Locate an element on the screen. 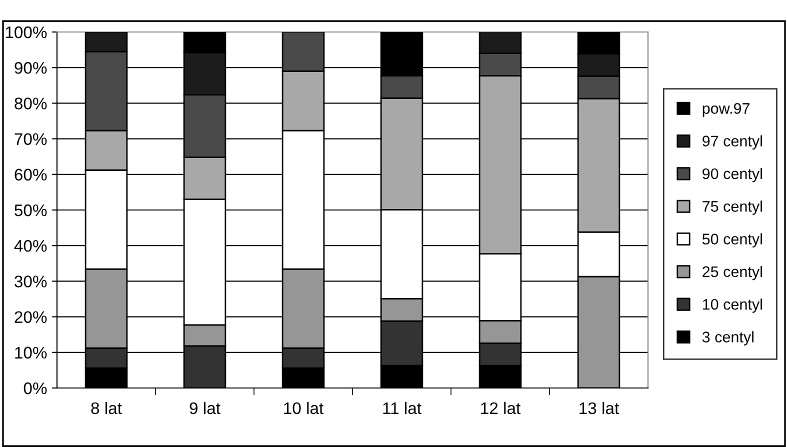 This screenshot has width=787, height=447. legend-label: pow.97 is located at coordinates (726, 110).